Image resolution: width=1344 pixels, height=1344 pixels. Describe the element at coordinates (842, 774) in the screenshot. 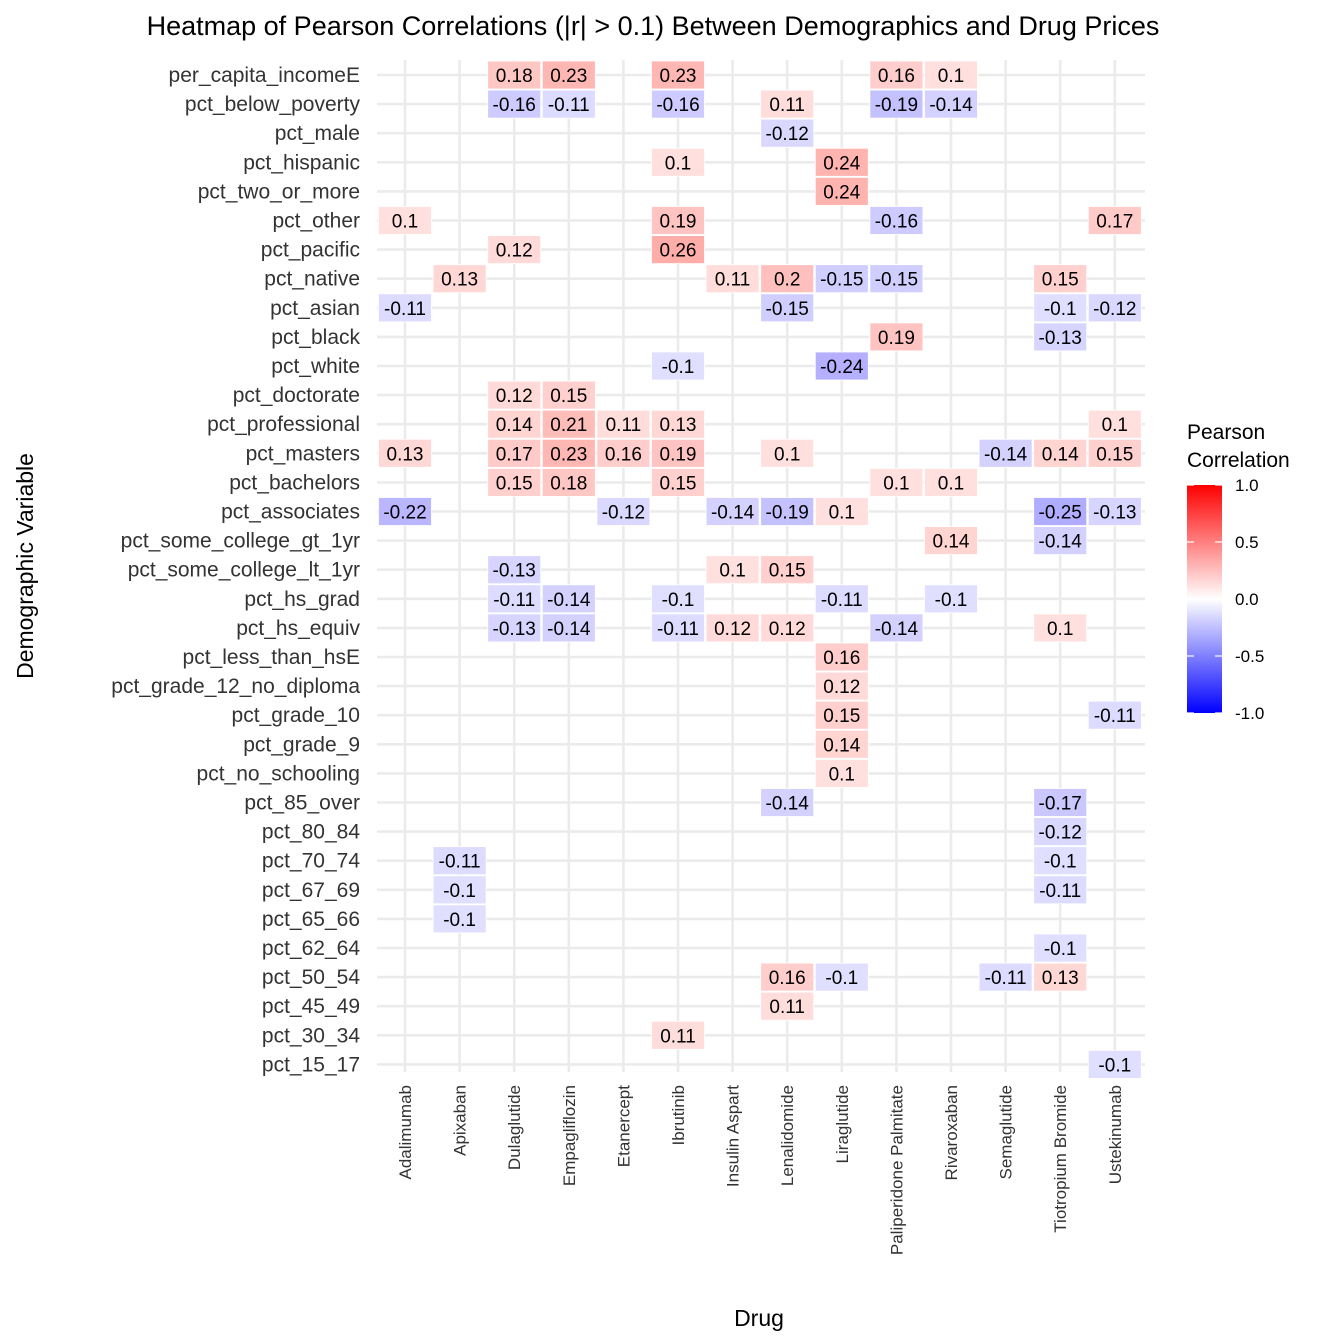

I see `cell-label-pct-no-schooling-liraglutide: 0.1` at that location.